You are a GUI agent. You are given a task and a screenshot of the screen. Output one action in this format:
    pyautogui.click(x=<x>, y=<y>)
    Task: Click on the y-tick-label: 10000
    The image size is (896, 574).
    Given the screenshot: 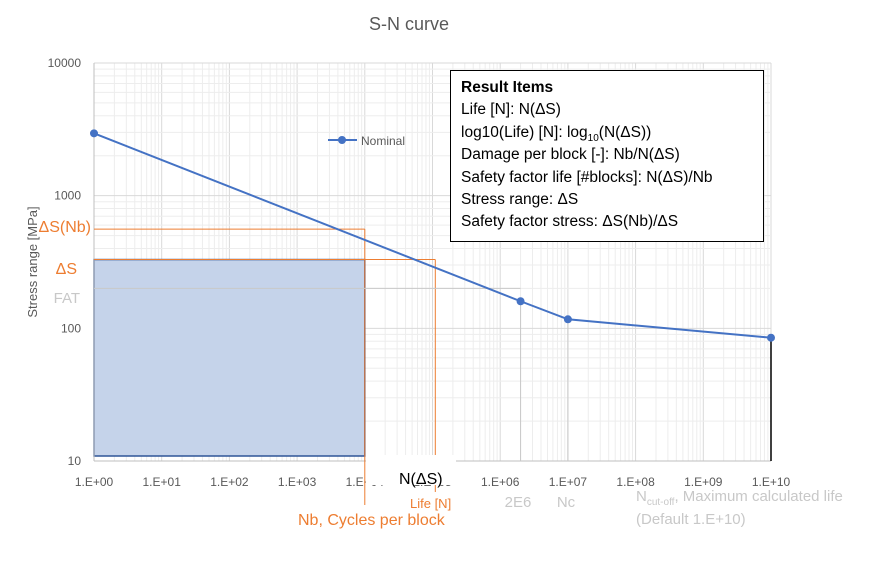 What is the action you would take?
    pyautogui.click(x=65, y=63)
    